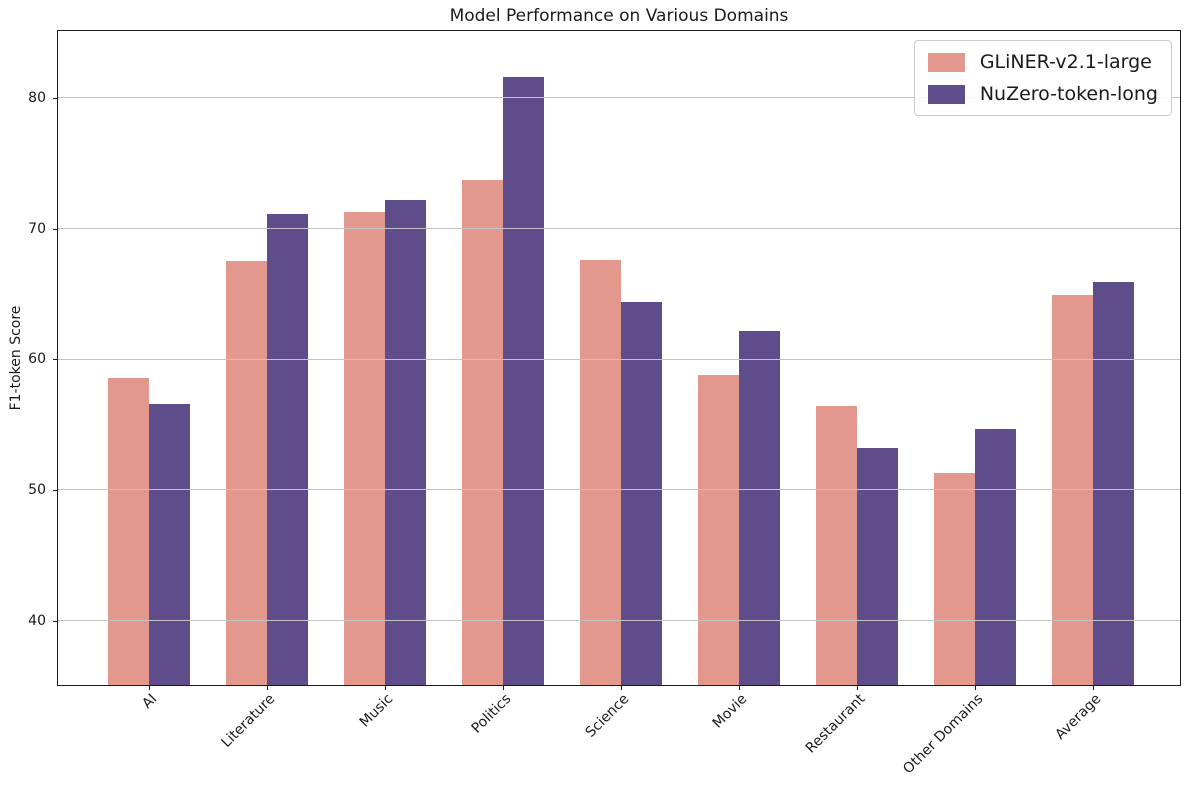 The height and width of the screenshot is (790, 1189). I want to click on bar-gliner-v2-1-large-music, so click(364, 448).